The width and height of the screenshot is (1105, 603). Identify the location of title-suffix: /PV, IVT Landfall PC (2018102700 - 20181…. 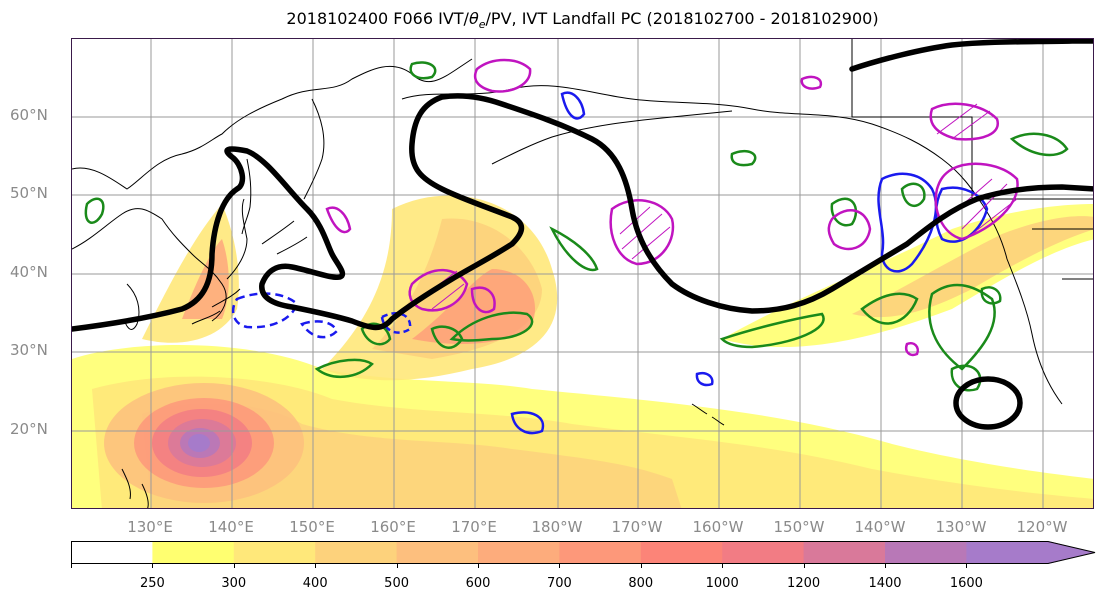
(682, 18).